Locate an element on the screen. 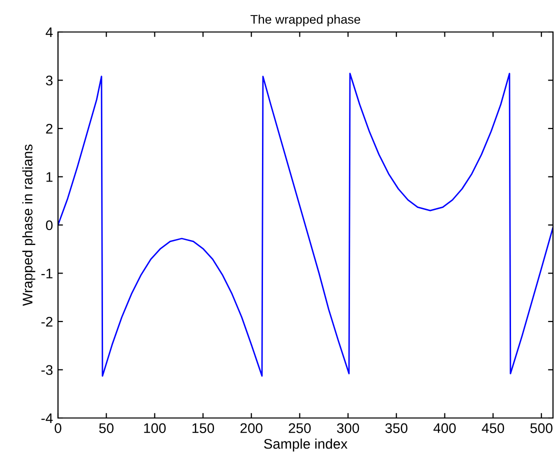 The width and height of the screenshot is (557, 461). x-tick-label: 150 is located at coordinates (203, 428).